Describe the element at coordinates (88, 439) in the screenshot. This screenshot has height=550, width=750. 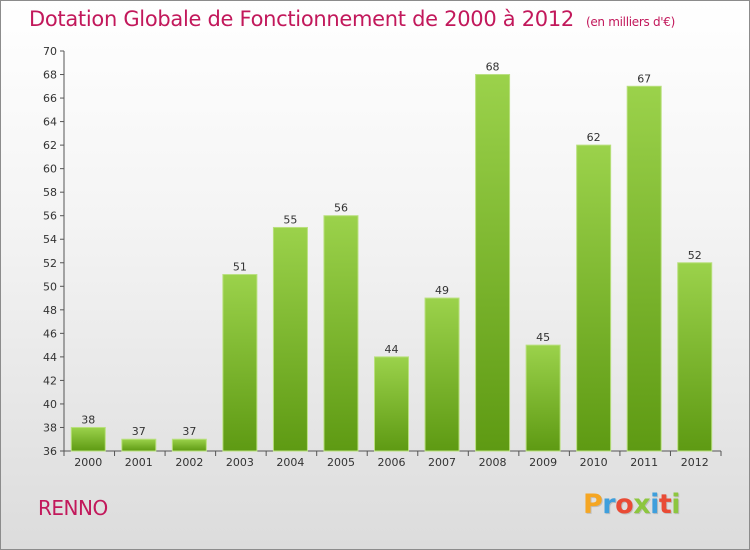
I see `bar-2000` at that location.